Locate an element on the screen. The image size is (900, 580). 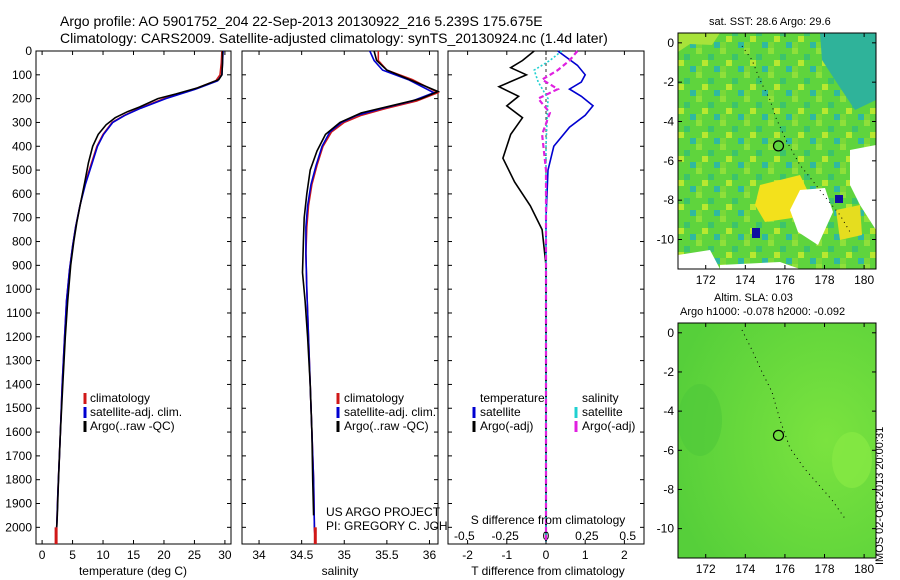
map-x-tick-label: 176 is located at coordinates (785, 569).